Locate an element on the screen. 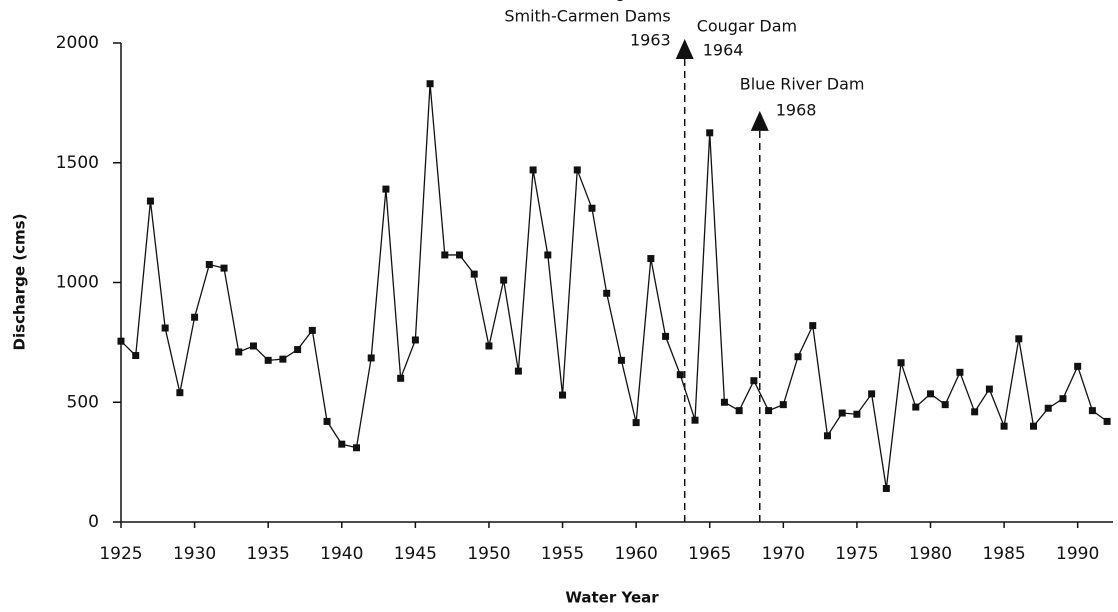 The width and height of the screenshot is (1118, 612). x-tick-label: 1980 is located at coordinates (930, 554).